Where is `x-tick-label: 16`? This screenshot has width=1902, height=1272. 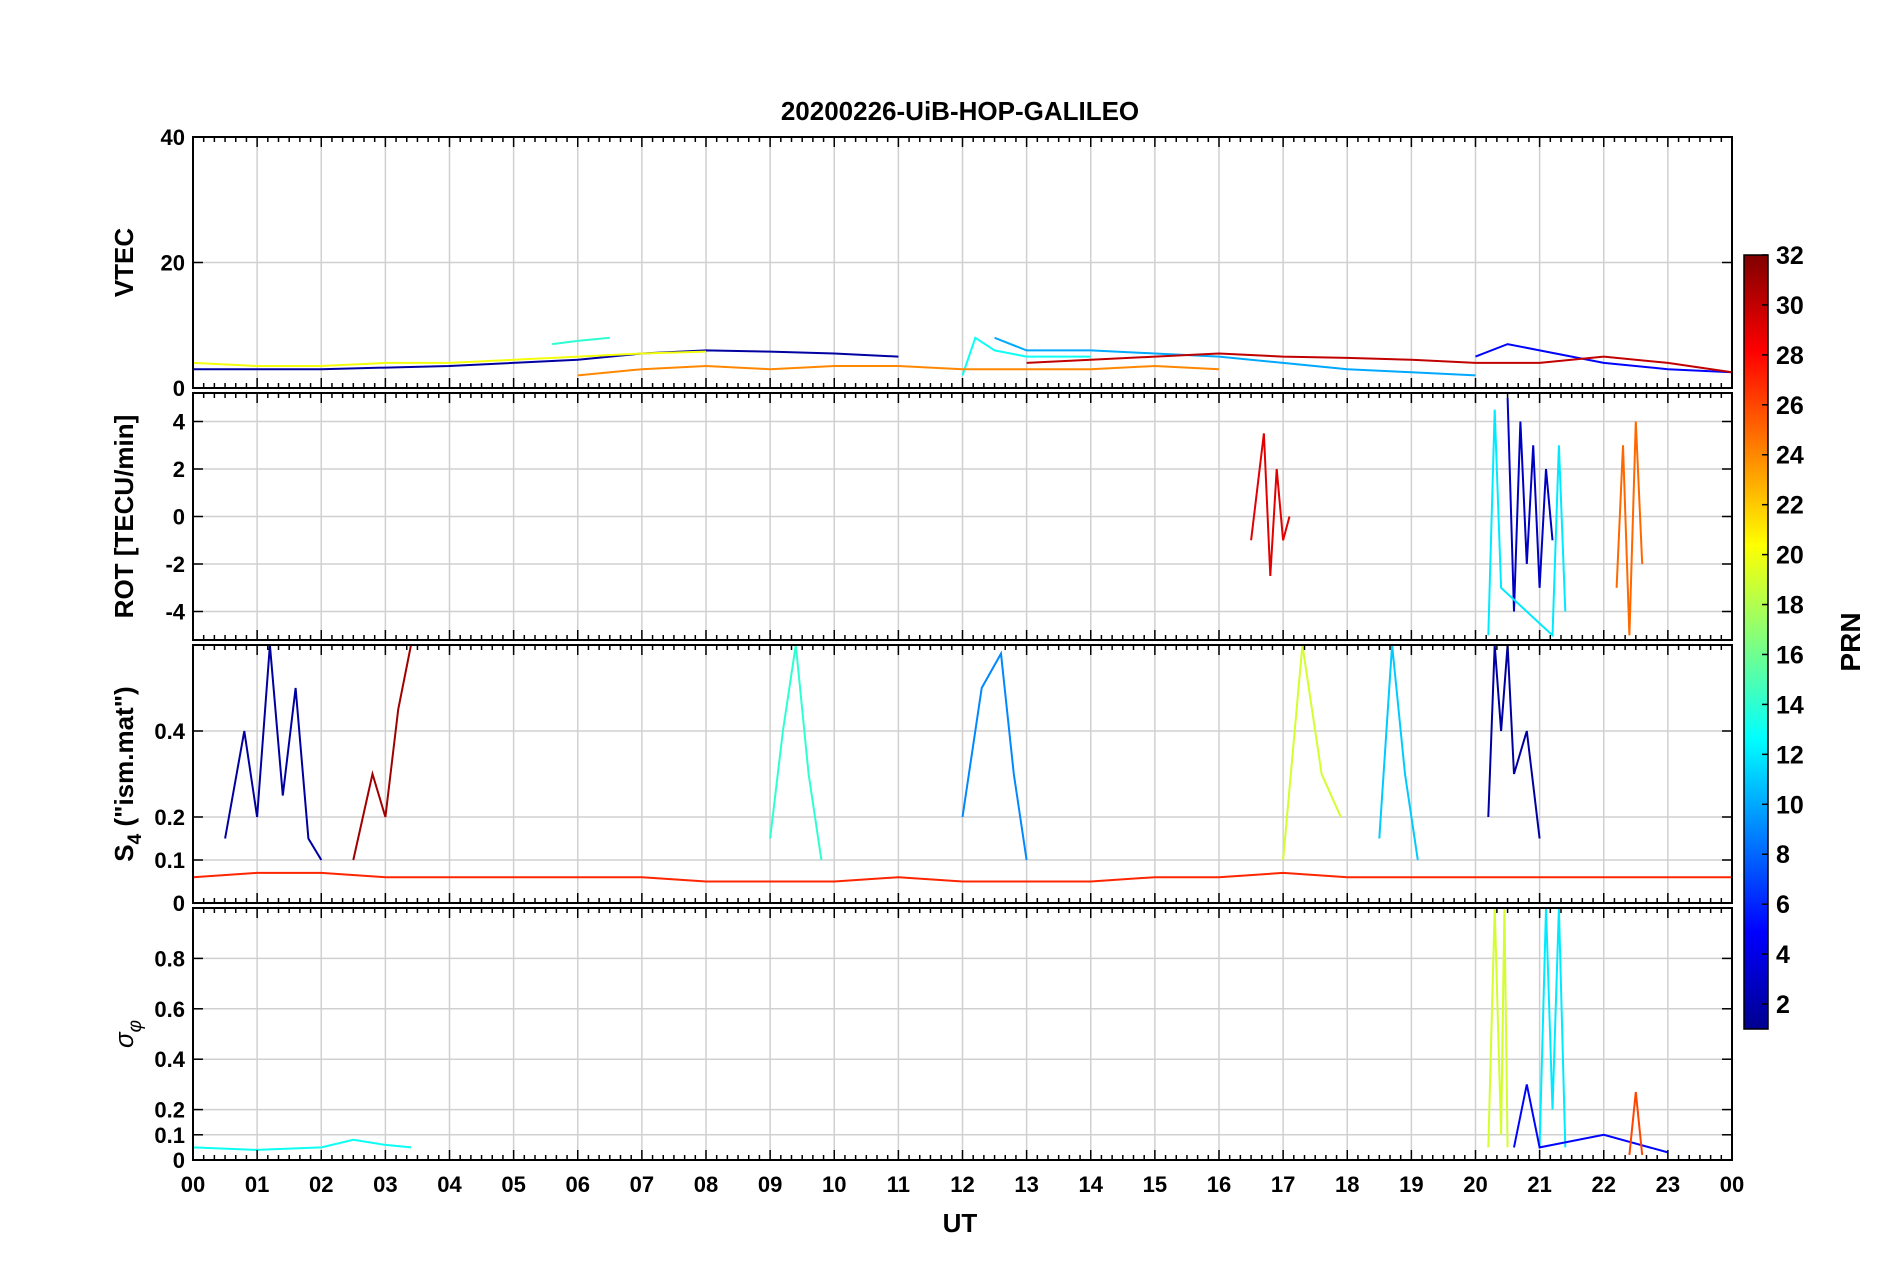 x-tick-label: 16 is located at coordinates (1219, 1184).